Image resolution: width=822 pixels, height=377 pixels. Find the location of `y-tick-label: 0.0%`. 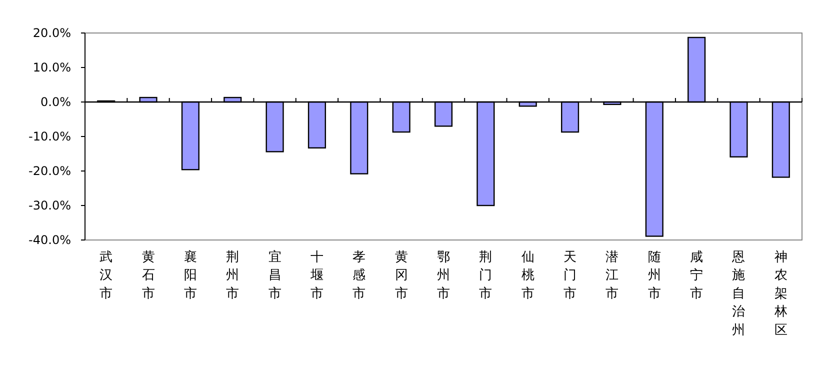

y-tick-label: 0.0% is located at coordinates (55, 102).